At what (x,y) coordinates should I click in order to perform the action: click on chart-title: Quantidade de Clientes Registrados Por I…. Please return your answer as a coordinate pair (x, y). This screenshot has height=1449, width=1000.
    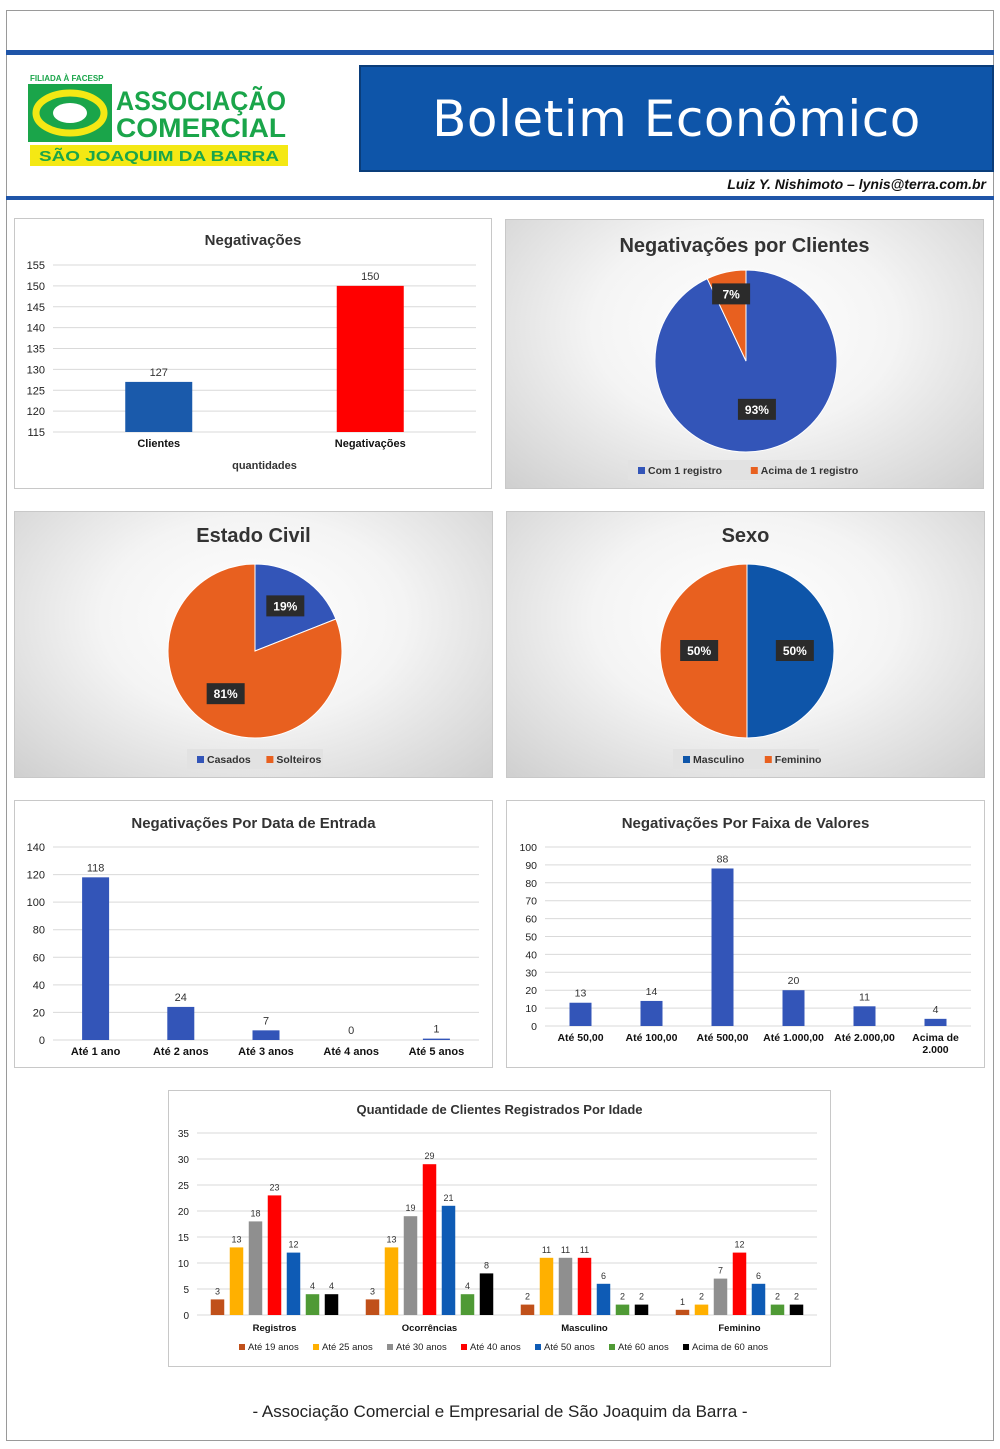
    Looking at the image, I should click on (499, 1109).